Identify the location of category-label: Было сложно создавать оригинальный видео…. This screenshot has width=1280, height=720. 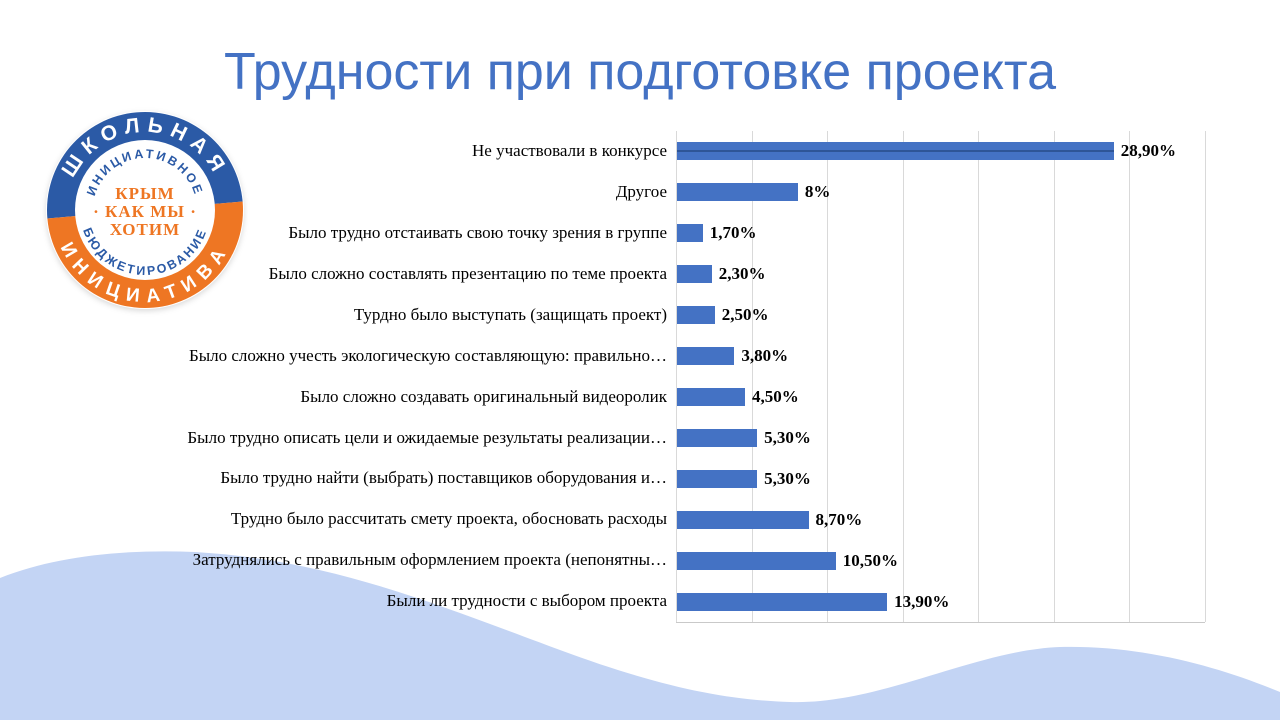
(483, 396).